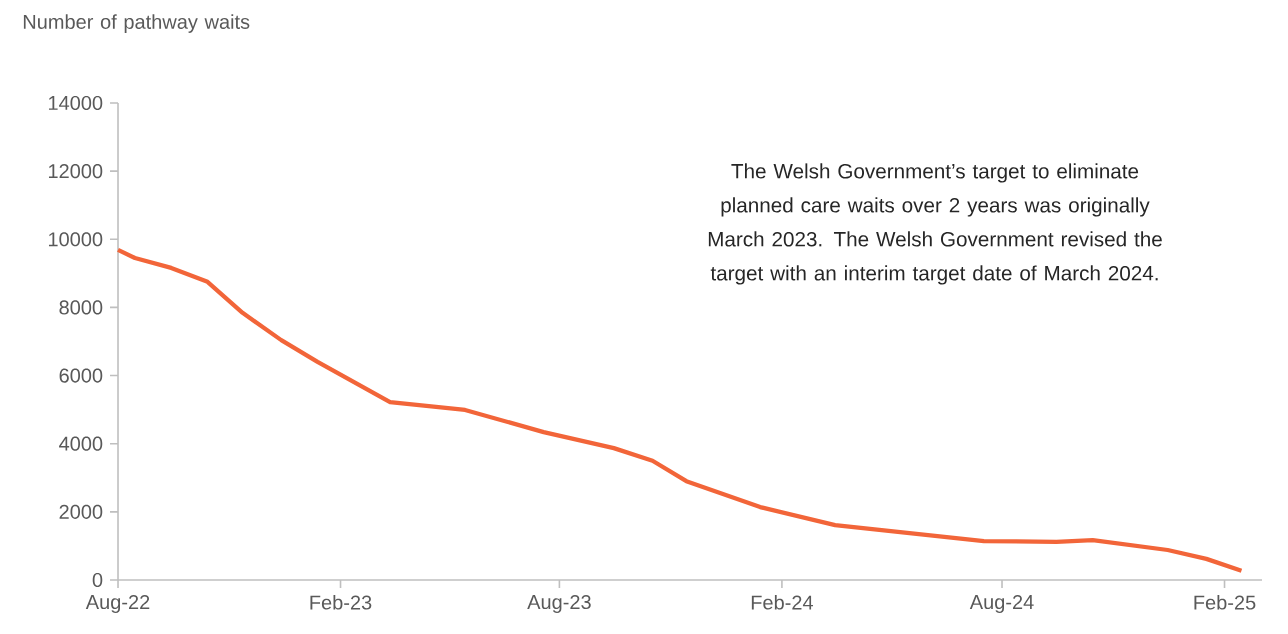 The height and width of the screenshot is (634, 1288). What do you see at coordinates (81, 443) in the screenshot?
I see `y-tick-label: 4000` at bounding box center [81, 443].